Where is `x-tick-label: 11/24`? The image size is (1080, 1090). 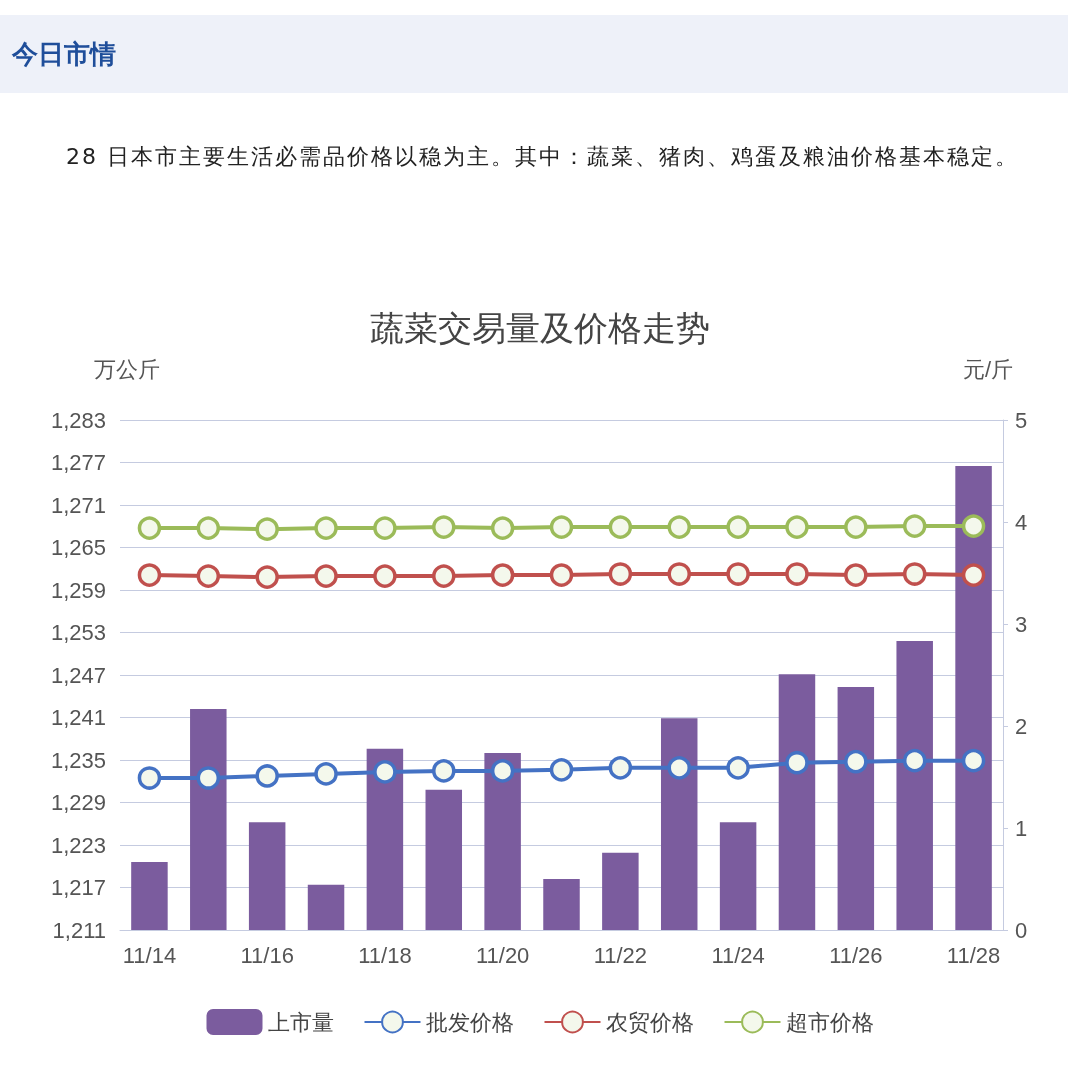
x-tick-label: 11/24 is located at coordinates (738, 955).